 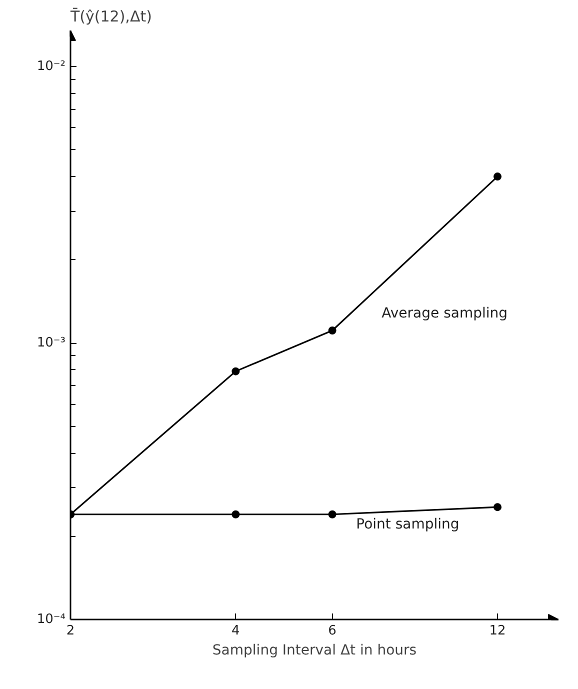 I want to click on y-tick-label: 10⁻⁴, so click(x=51, y=619).